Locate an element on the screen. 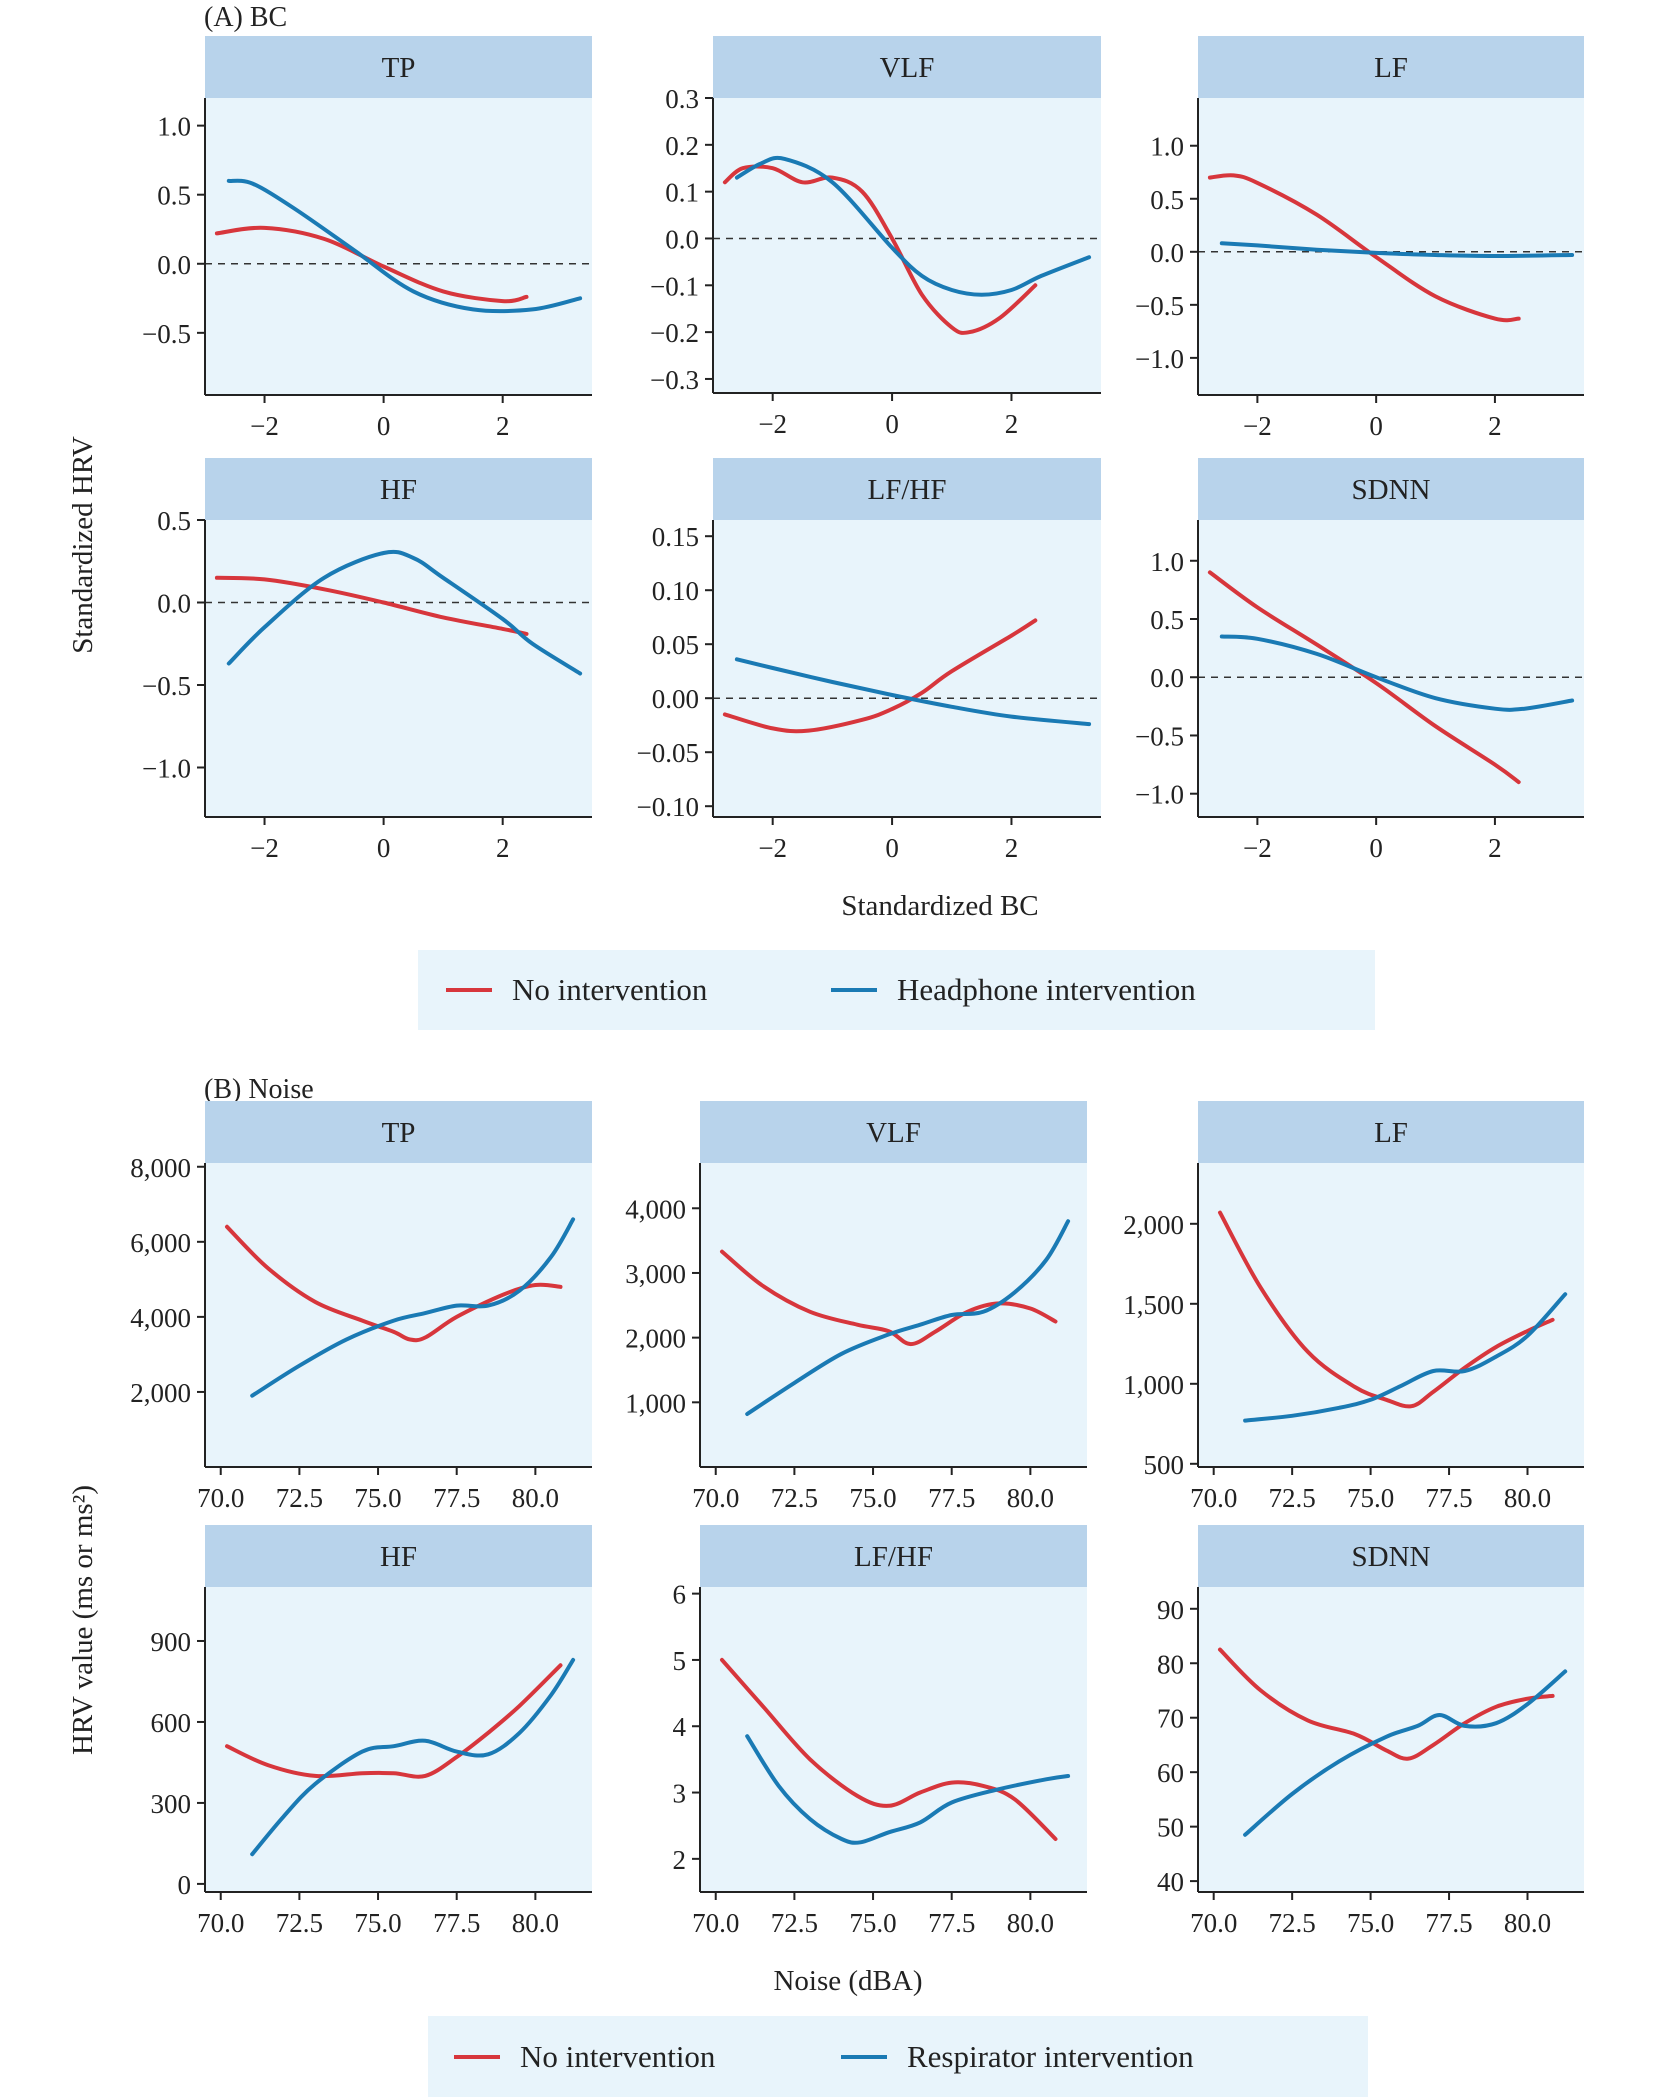 This screenshot has width=1654, height=2097. panel-vlf: VLF 0.3 0.2 0.1 0.0 −0.1 −0.2 −0.3 −2 0 2 is located at coordinates (875, 237).